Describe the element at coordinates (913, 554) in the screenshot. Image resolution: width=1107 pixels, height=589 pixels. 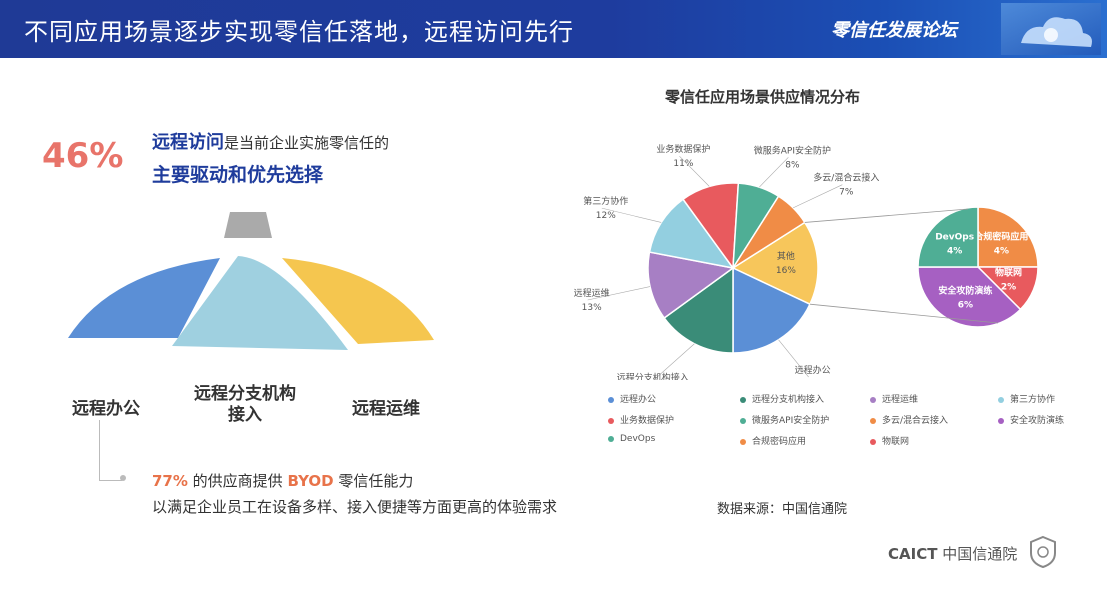
I see `org-abbr: CAICT` at that location.